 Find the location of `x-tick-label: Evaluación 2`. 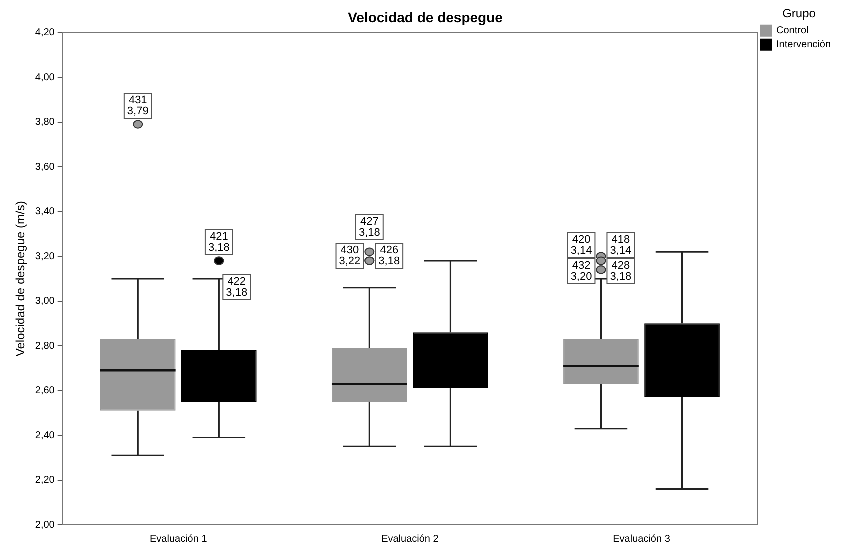

x-tick-label: Evaluación 2 is located at coordinates (411, 539).